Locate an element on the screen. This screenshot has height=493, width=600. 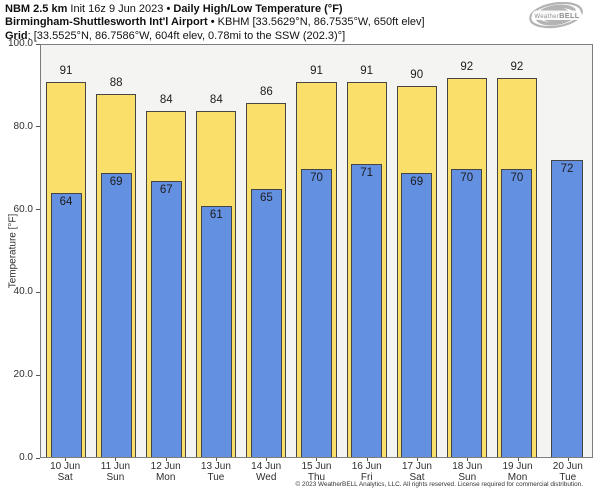
low-value-label: 72 is located at coordinates (567, 169).